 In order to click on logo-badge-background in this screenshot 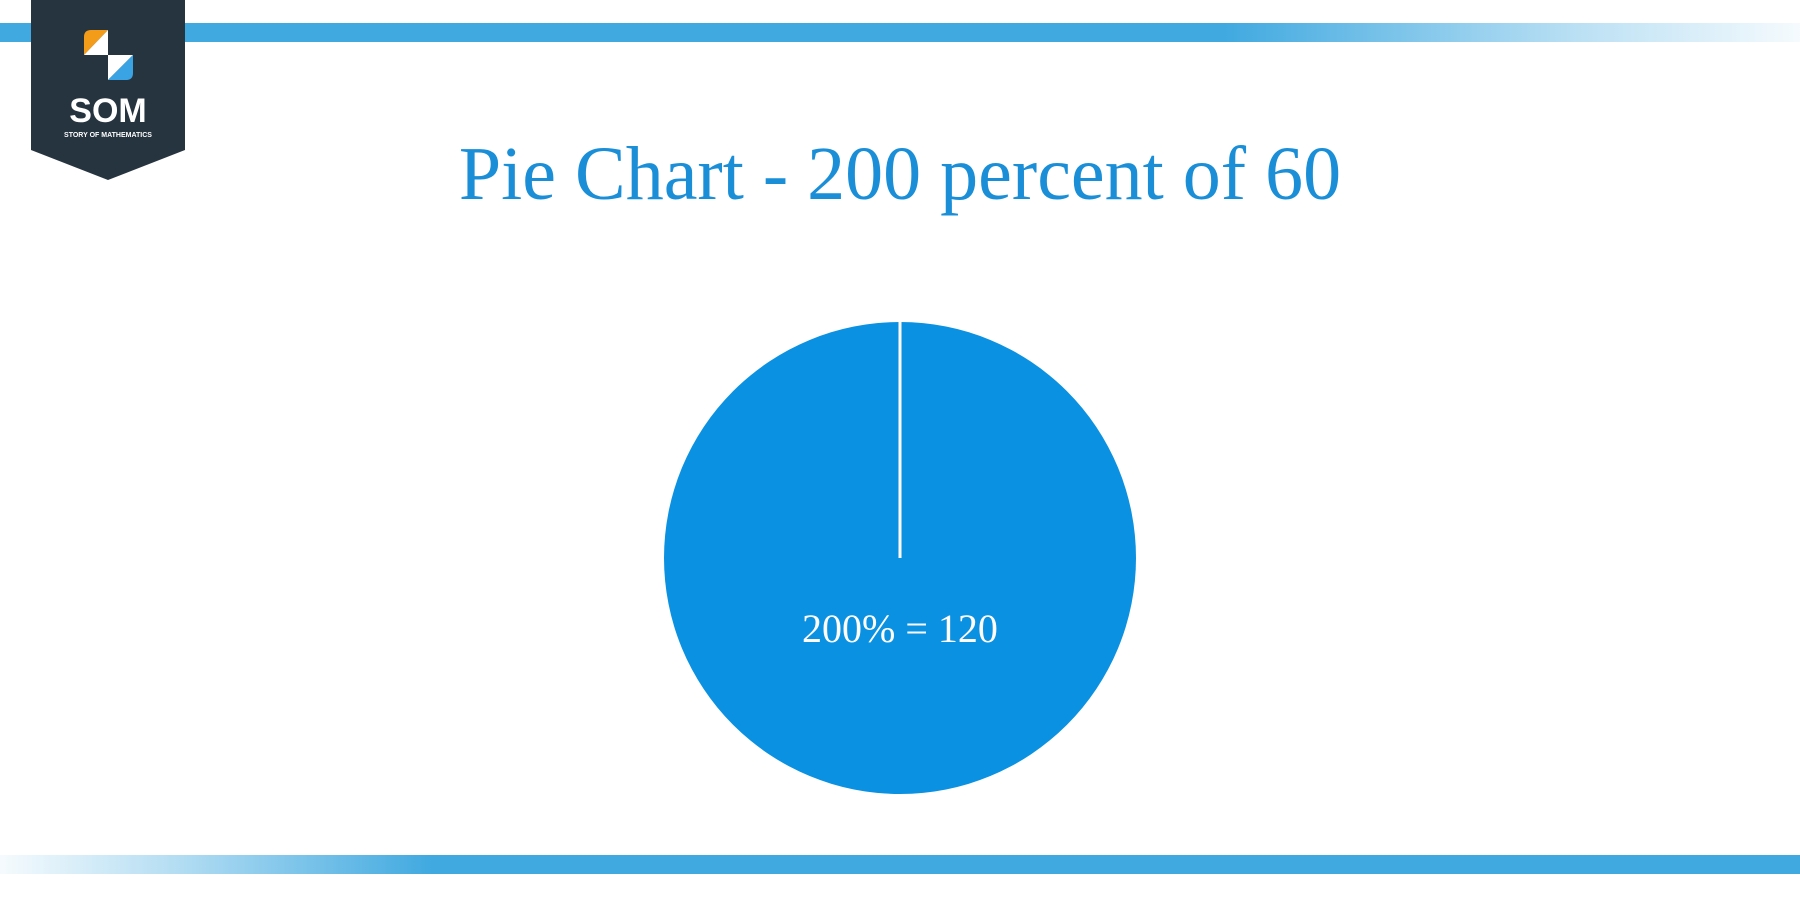, I will do `click(108, 90)`.